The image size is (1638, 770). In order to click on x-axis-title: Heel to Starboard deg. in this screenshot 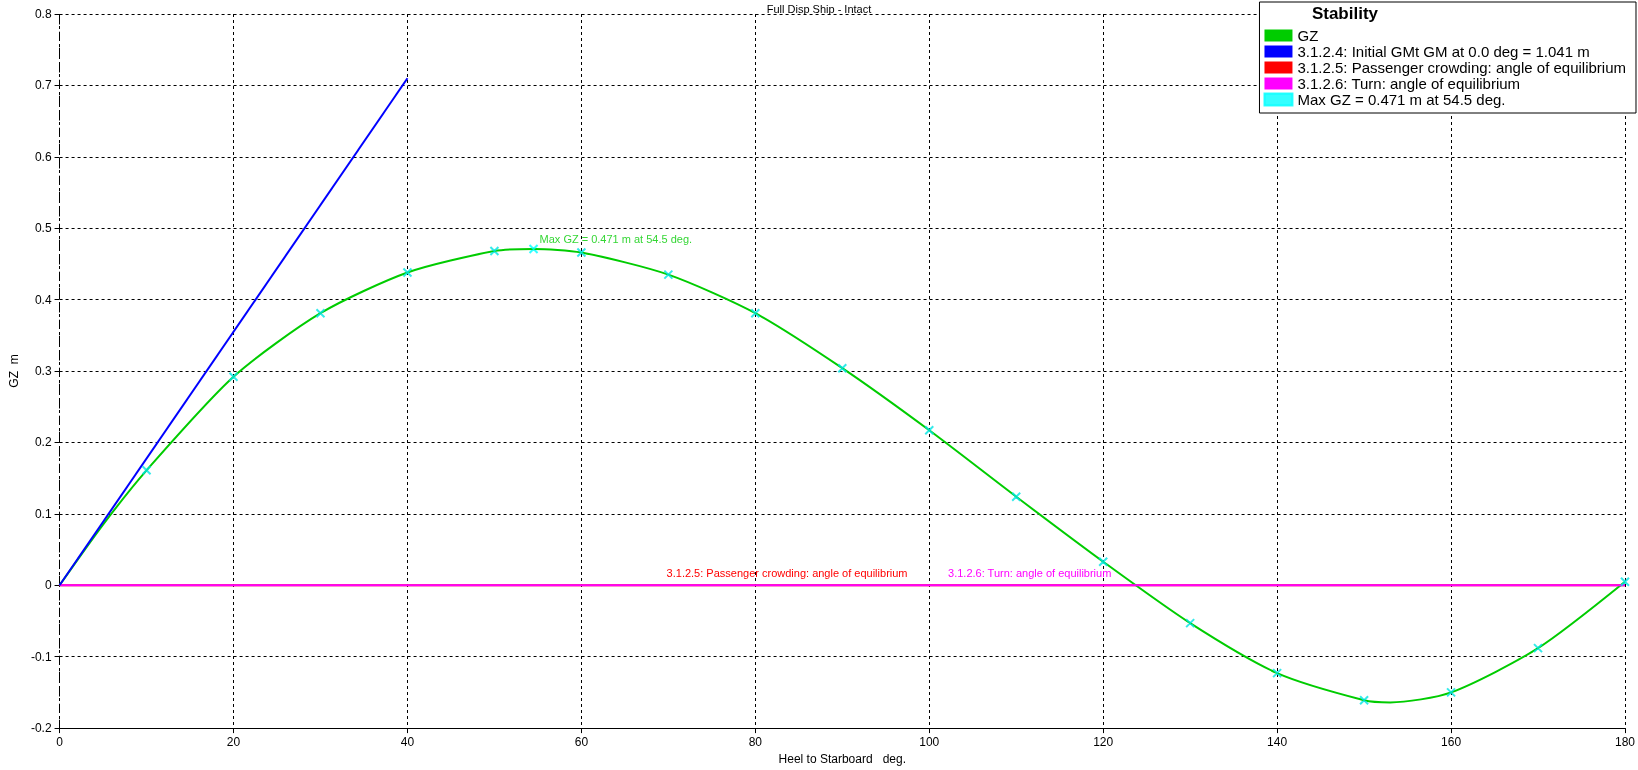, I will do `click(842, 759)`.